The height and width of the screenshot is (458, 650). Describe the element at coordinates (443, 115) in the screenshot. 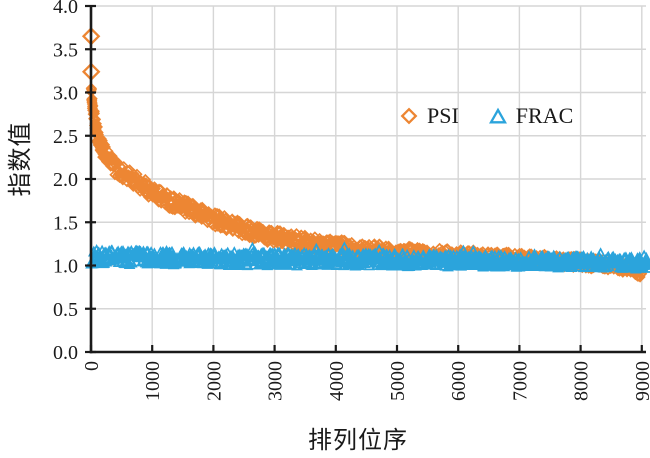

I see `legend-label-psi: PSI` at that location.